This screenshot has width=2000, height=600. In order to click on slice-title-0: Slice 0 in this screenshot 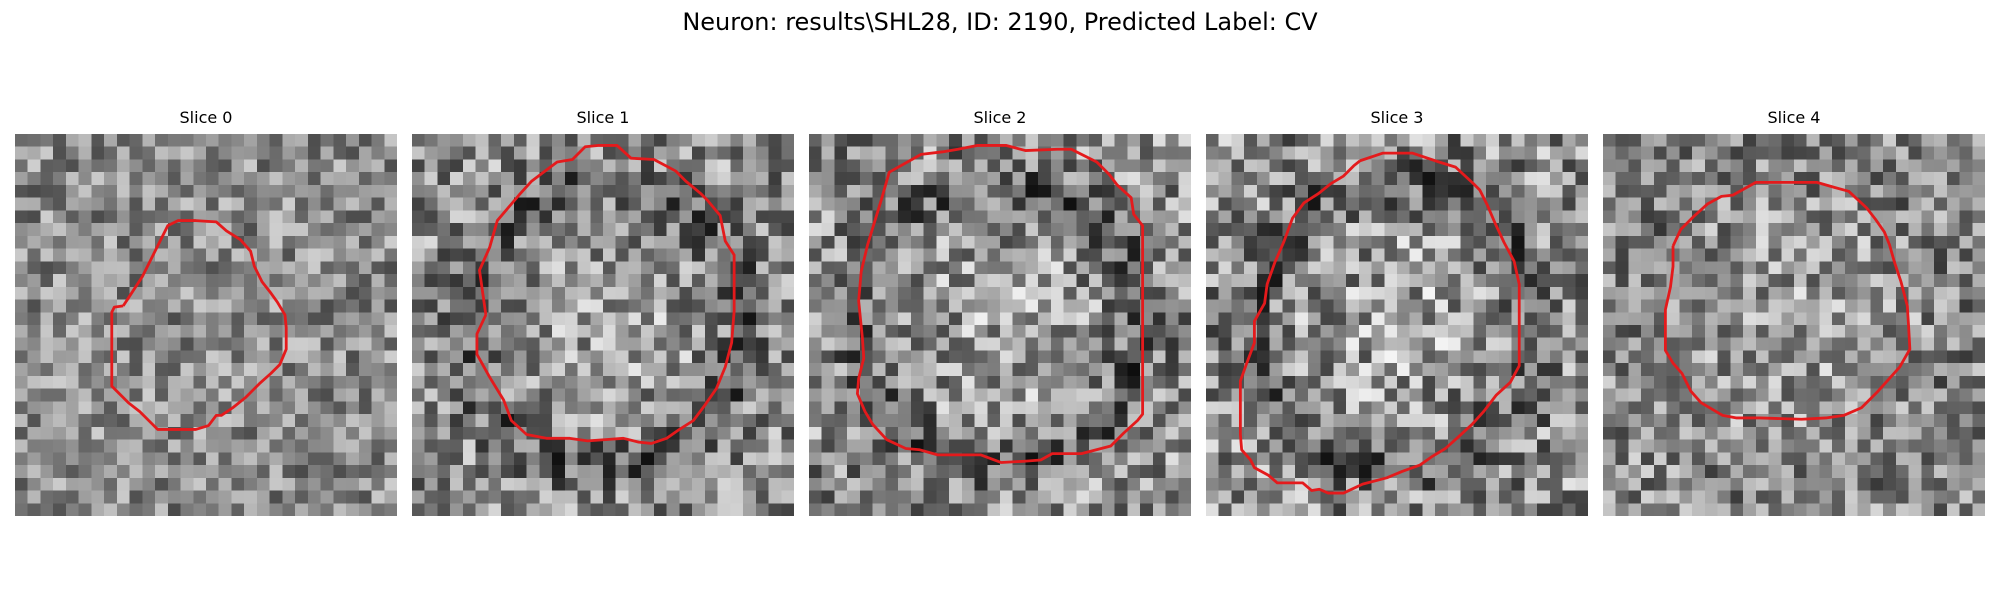, I will do `click(206, 117)`.